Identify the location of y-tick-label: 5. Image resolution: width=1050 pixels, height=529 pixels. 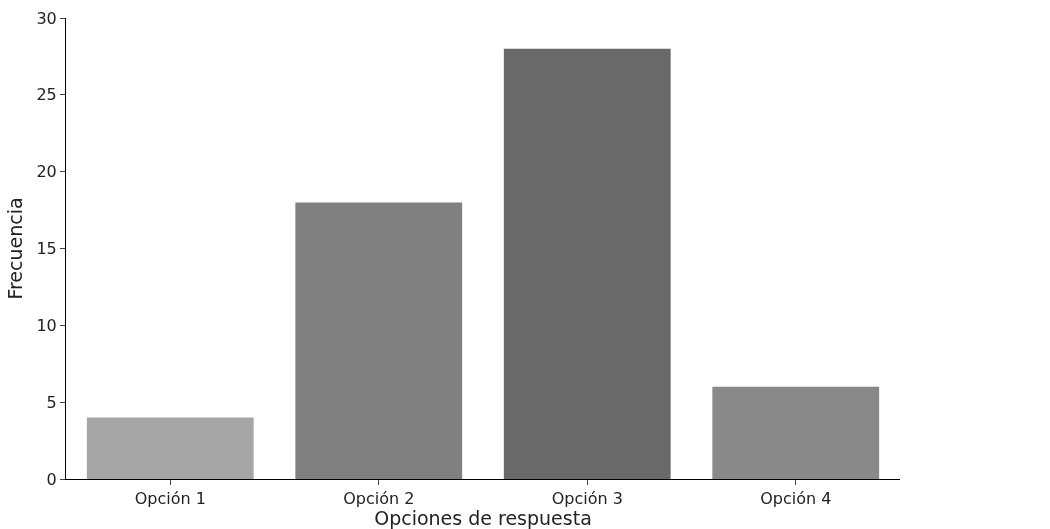
(51, 402).